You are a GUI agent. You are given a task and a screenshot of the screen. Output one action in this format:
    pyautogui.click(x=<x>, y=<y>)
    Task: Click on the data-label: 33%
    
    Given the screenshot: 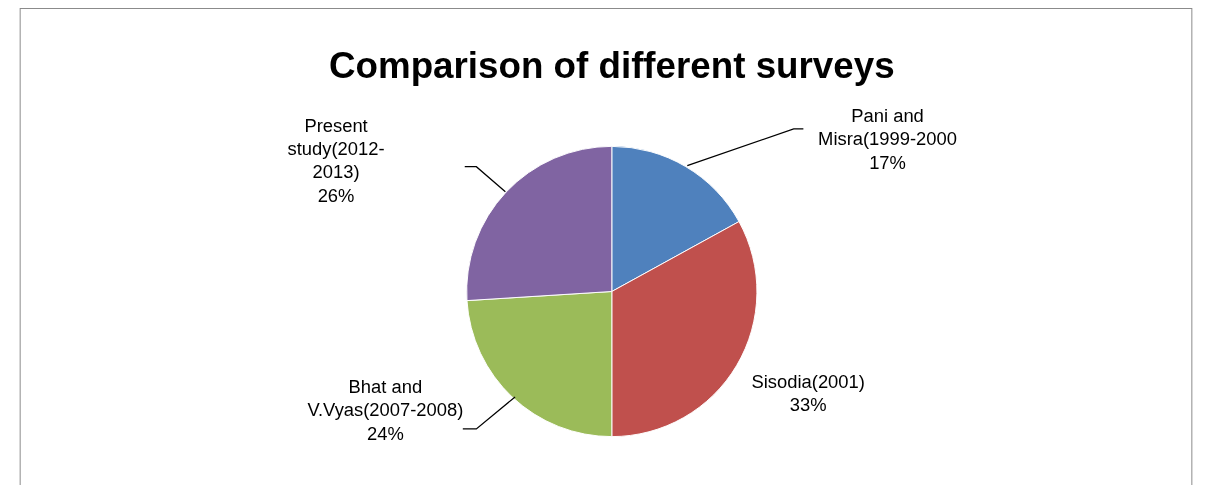 What is the action you would take?
    pyautogui.click(x=808, y=405)
    